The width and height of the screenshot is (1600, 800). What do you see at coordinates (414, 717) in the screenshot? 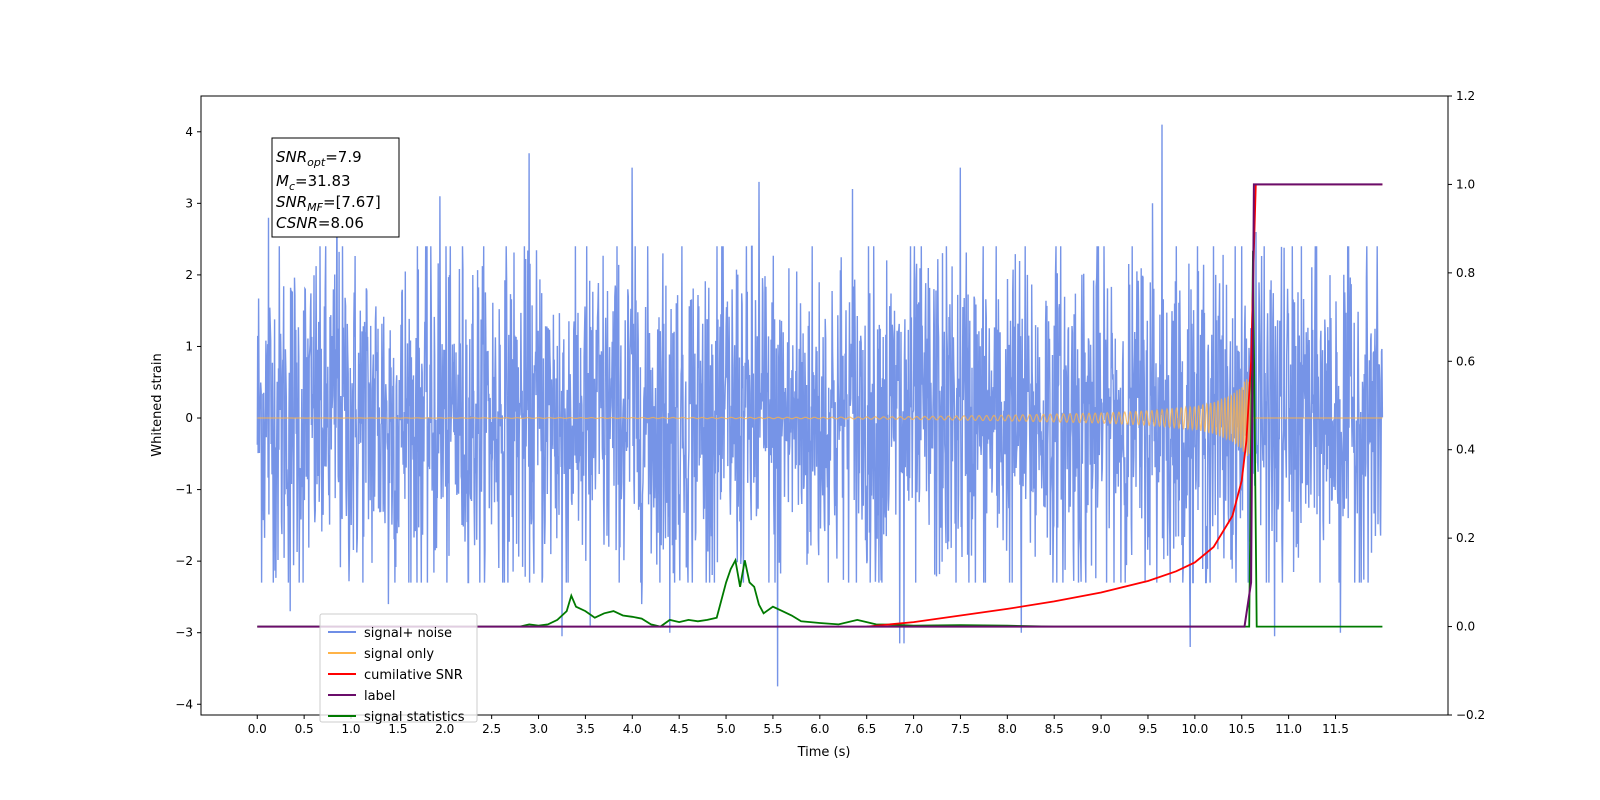
I see `legend-label: signal statistics` at bounding box center [414, 717].